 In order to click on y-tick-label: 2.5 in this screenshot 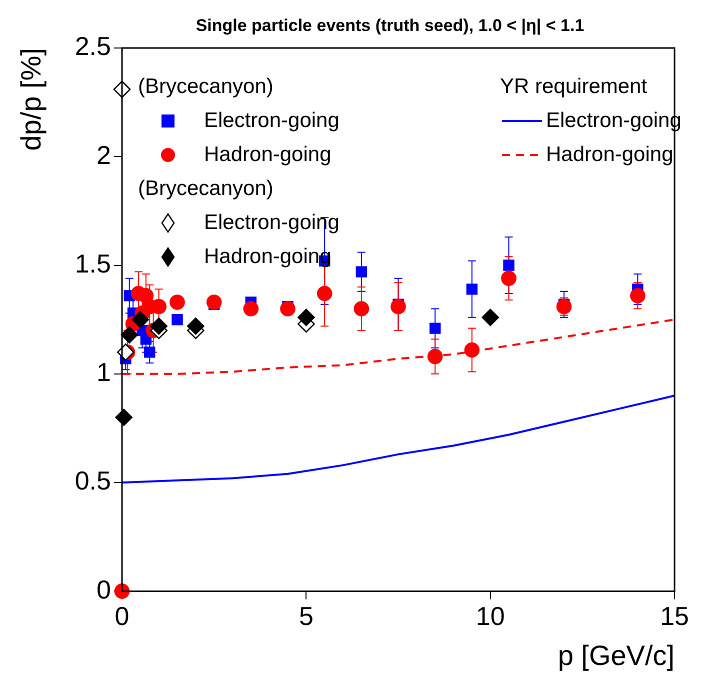, I will do `click(92, 46)`.